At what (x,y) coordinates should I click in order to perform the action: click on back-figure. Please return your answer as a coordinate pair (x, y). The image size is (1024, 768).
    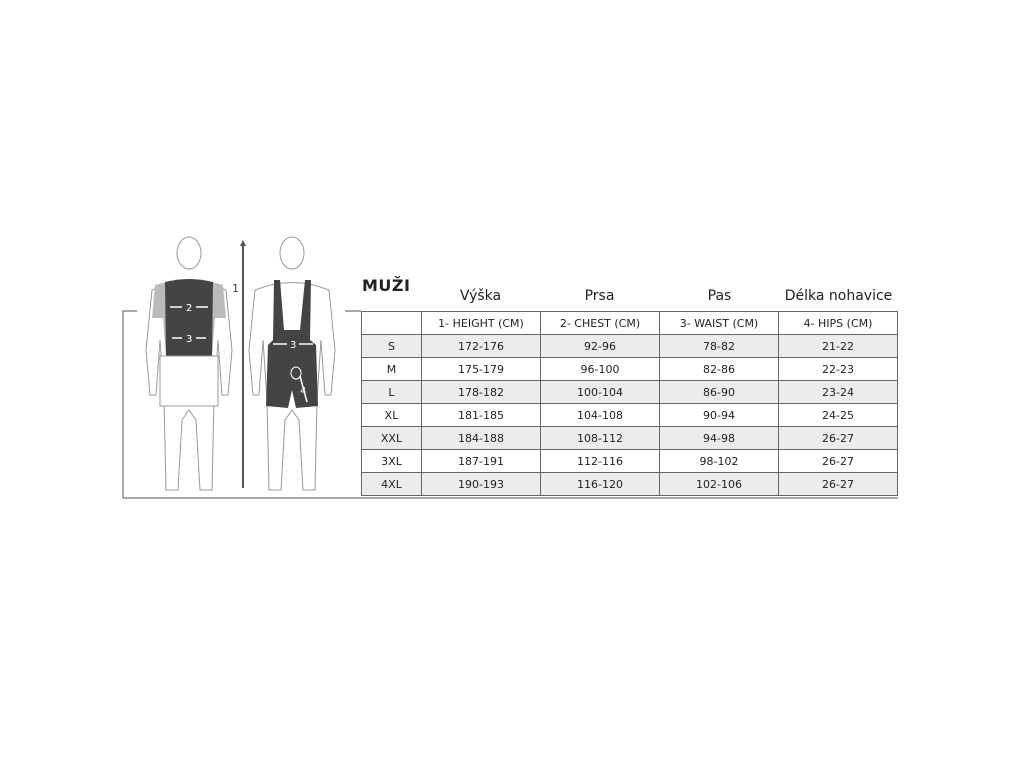
    Looking at the image, I should click on (292, 363).